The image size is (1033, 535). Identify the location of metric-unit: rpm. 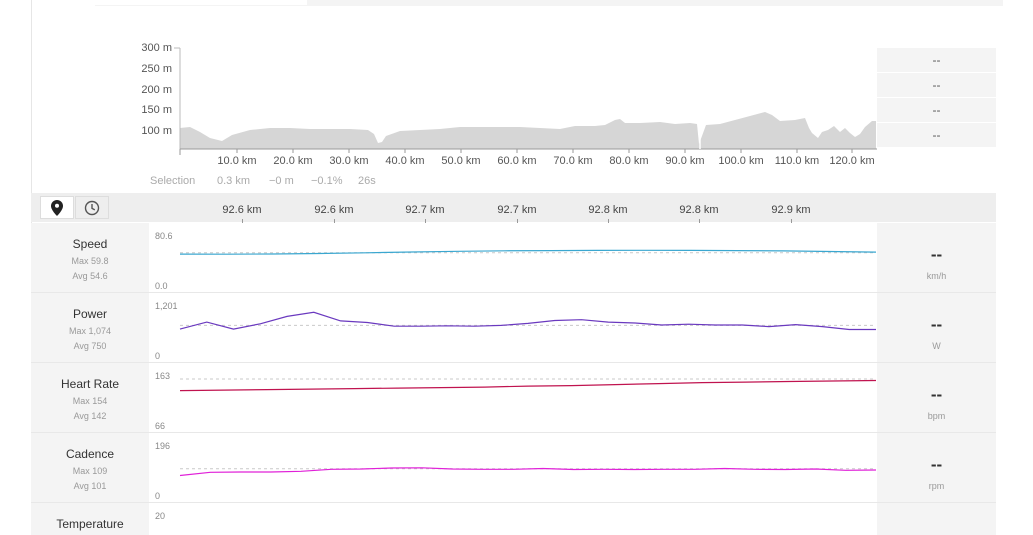
(936, 486).